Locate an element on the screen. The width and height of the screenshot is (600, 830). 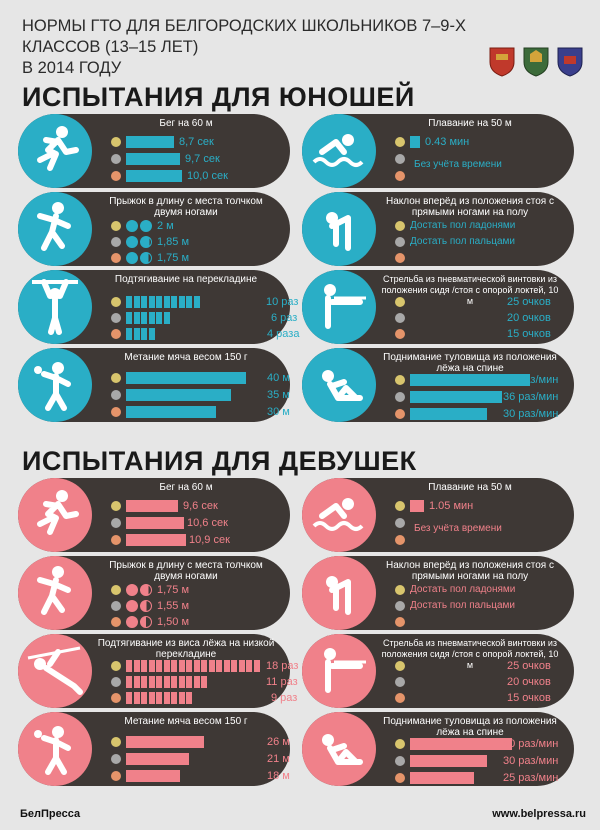
result-value: 47 раз/мин is located at coordinates (531, 380).